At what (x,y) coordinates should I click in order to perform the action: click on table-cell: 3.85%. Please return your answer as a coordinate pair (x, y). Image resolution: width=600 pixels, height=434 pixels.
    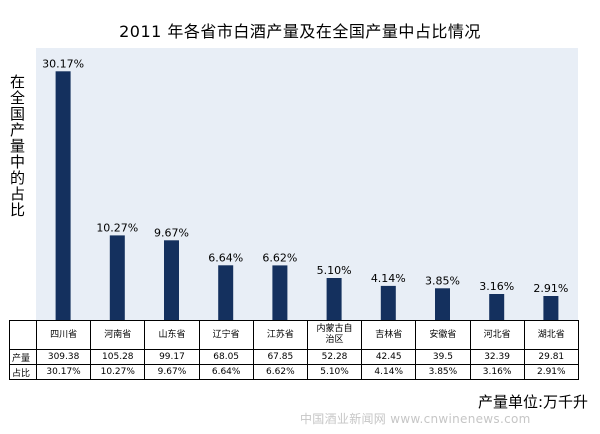
    Looking at the image, I should click on (443, 372).